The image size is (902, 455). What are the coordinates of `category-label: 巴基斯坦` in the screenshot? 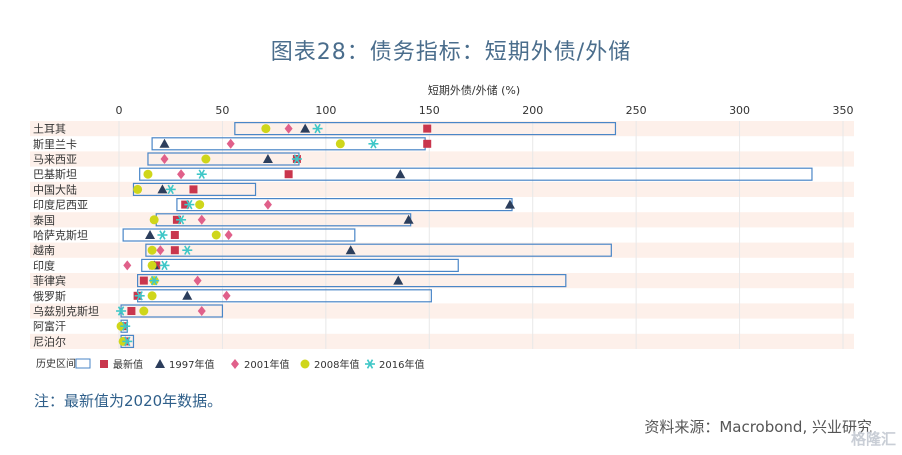 It's located at (55, 174).